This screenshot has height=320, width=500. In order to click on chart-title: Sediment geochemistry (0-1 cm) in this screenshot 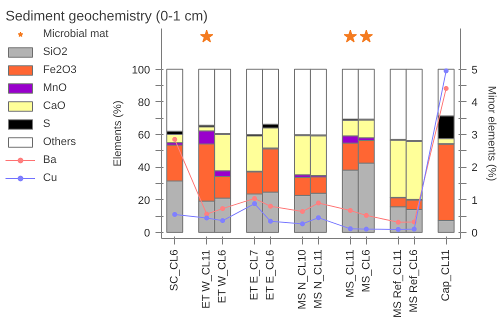, I will do `click(107, 16)`.